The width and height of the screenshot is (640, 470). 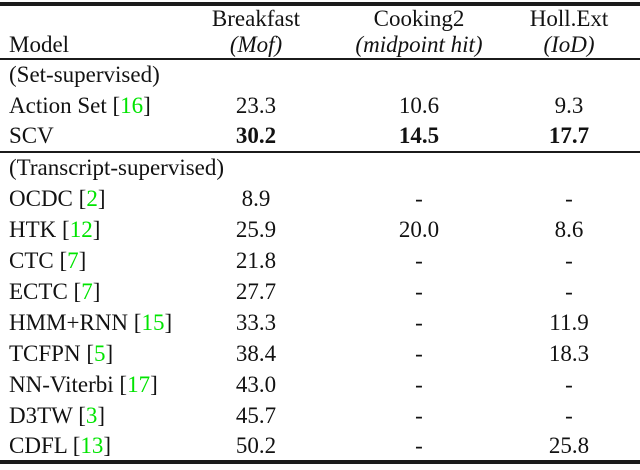 I want to click on value-cell: 9.3, so click(x=569, y=105).